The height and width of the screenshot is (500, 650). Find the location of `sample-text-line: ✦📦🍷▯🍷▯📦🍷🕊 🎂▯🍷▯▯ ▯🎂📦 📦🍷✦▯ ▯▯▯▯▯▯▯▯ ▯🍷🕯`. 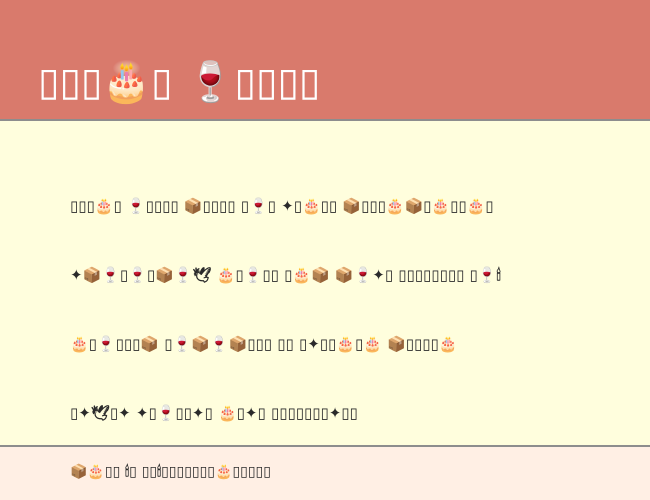

sample-text-line: ✦📦🍷▯🍷▯📦🍷🕊 🎂▯🍷▯▯ ▯🎂📦 📦🍷✦▯ ▯▯▯▯▯▯▯▯ ▯🍷🕯 is located at coordinates (285, 275).